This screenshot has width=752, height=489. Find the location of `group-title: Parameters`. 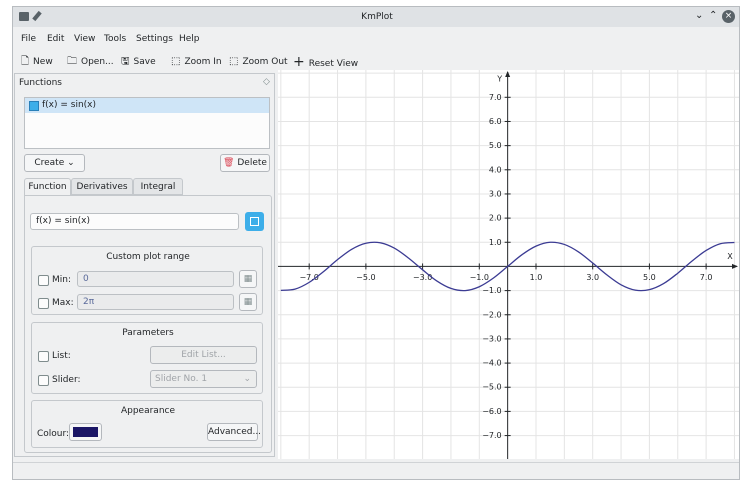

group-title: Parameters is located at coordinates (148, 333).